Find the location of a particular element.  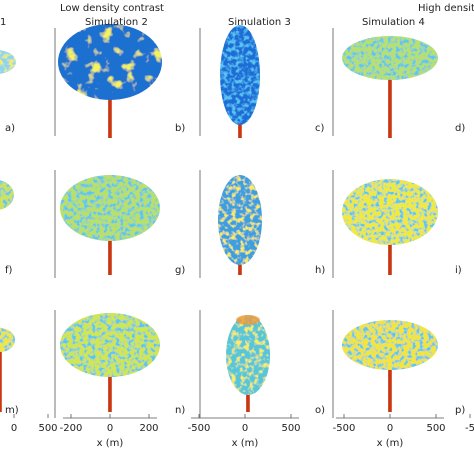

column-title: Simulation 2 is located at coordinates (116, 22).